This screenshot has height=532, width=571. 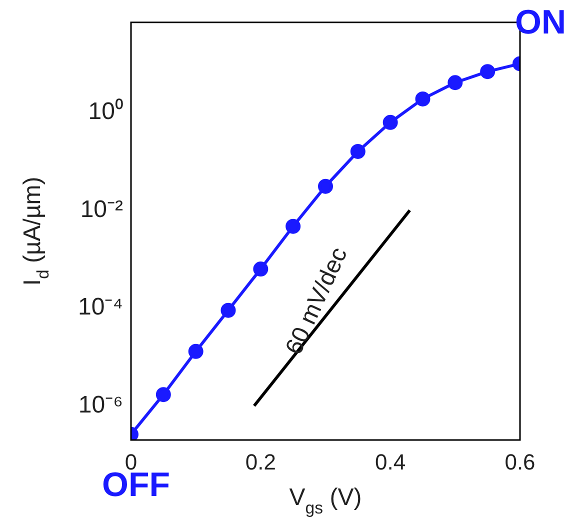 I want to click on x-tick-label: 0.2, so click(x=260, y=461).